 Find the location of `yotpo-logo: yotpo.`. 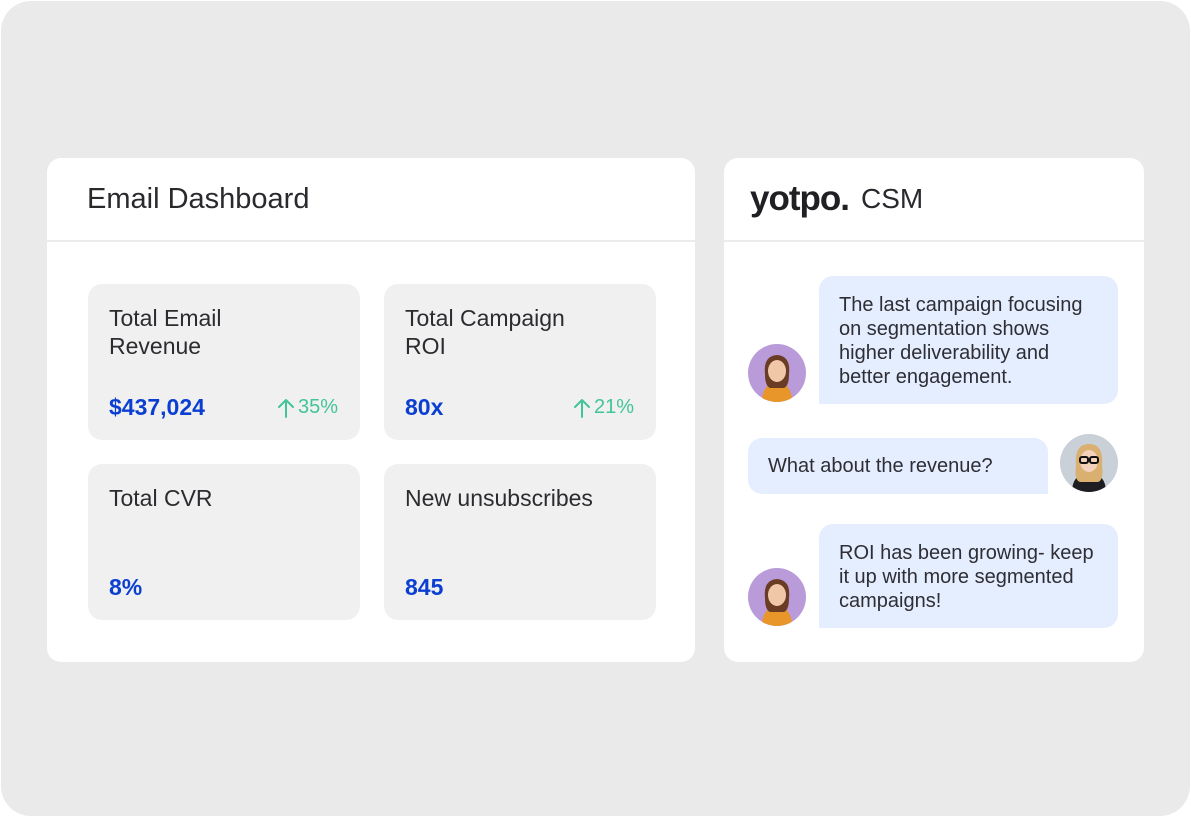

yotpo-logo: yotpo. is located at coordinates (800, 198).